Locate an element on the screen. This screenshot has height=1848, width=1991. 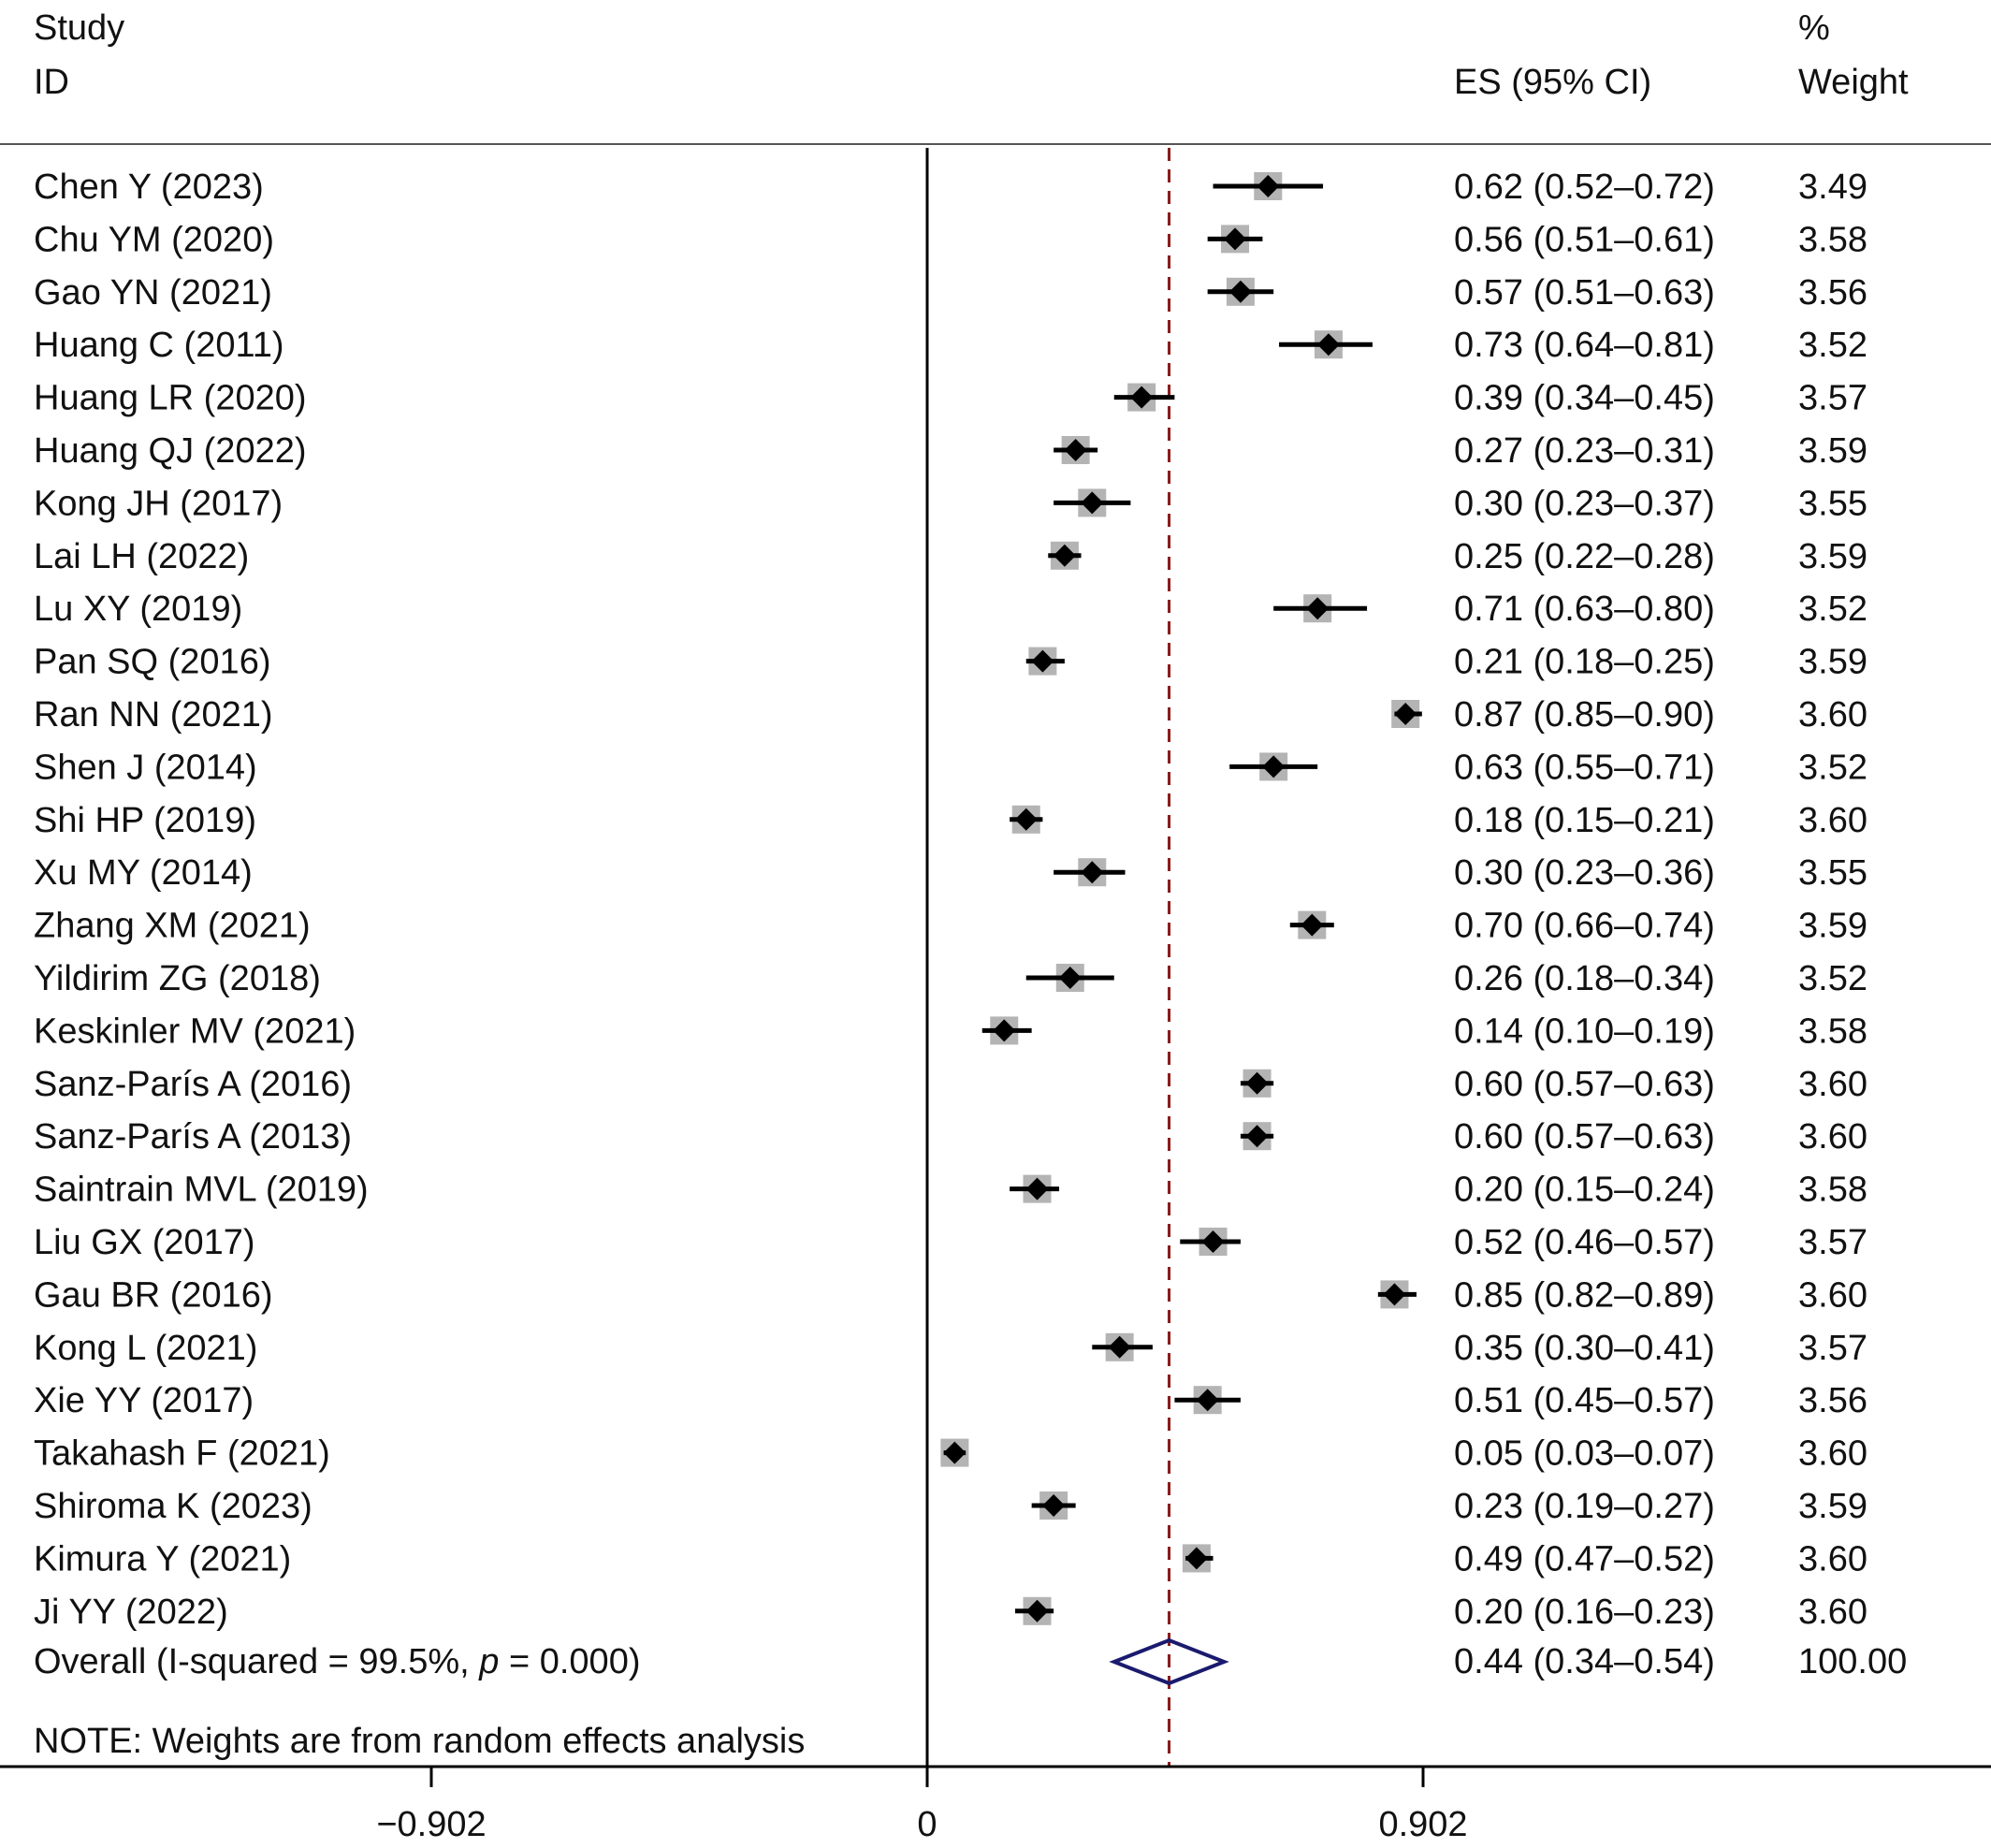
study-header-line1: Study is located at coordinates (79, 28).